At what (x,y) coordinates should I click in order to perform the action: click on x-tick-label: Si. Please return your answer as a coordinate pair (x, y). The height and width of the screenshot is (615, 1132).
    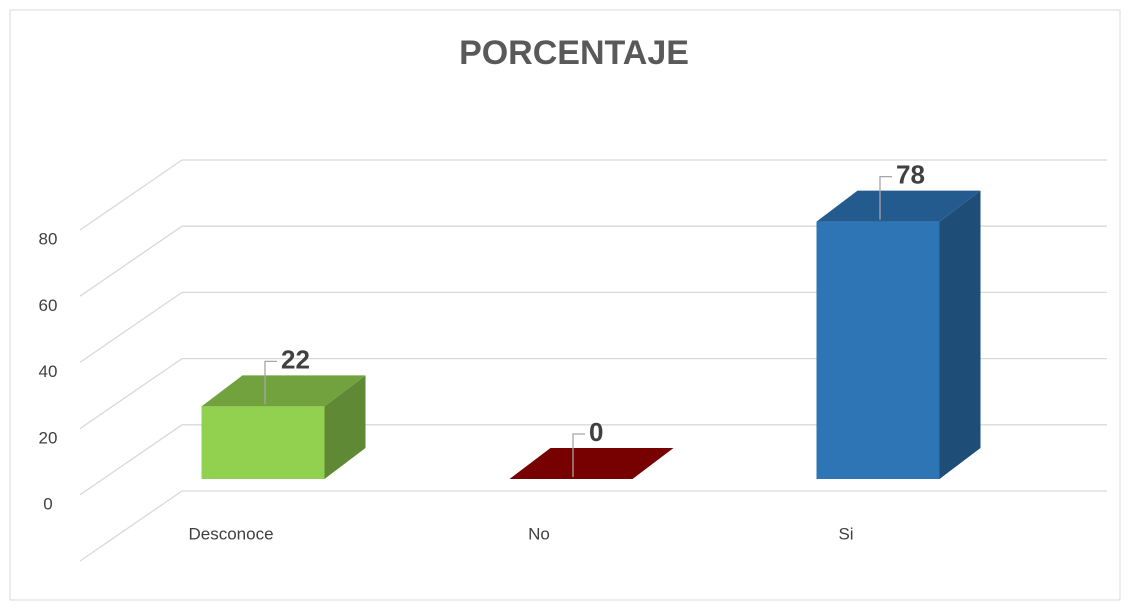
    Looking at the image, I should click on (845, 533).